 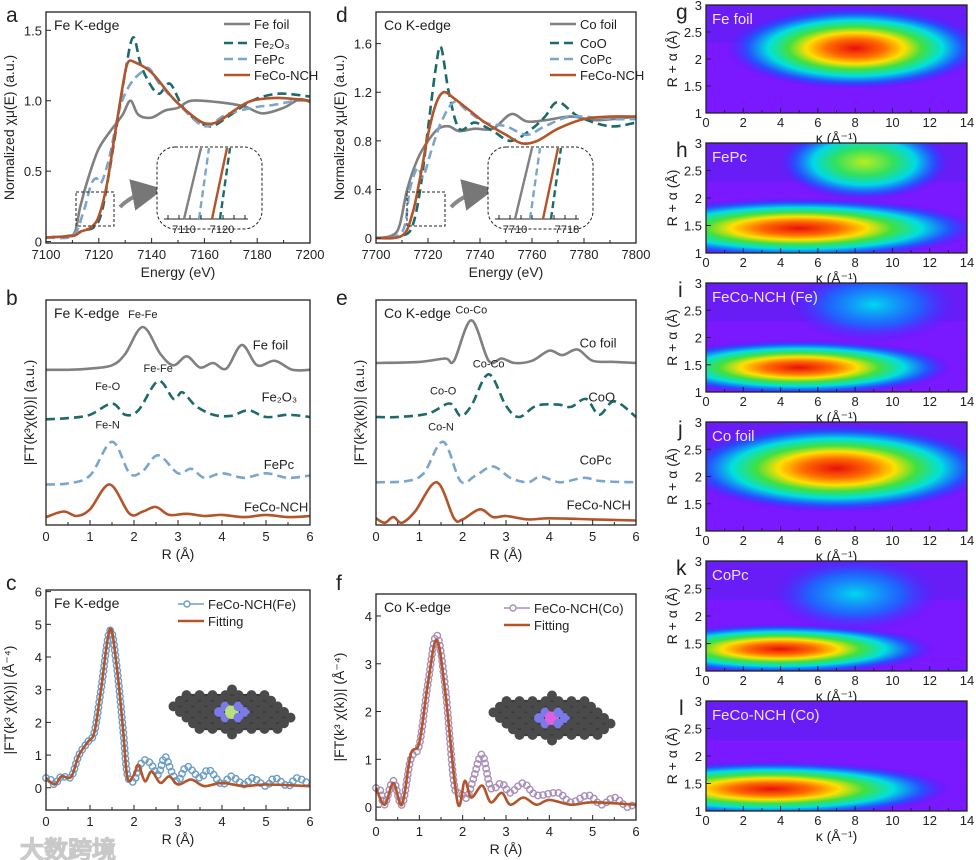 What do you see at coordinates (506, 395) in the screenshot?
I see `series-coo-line` at bounding box center [506, 395].